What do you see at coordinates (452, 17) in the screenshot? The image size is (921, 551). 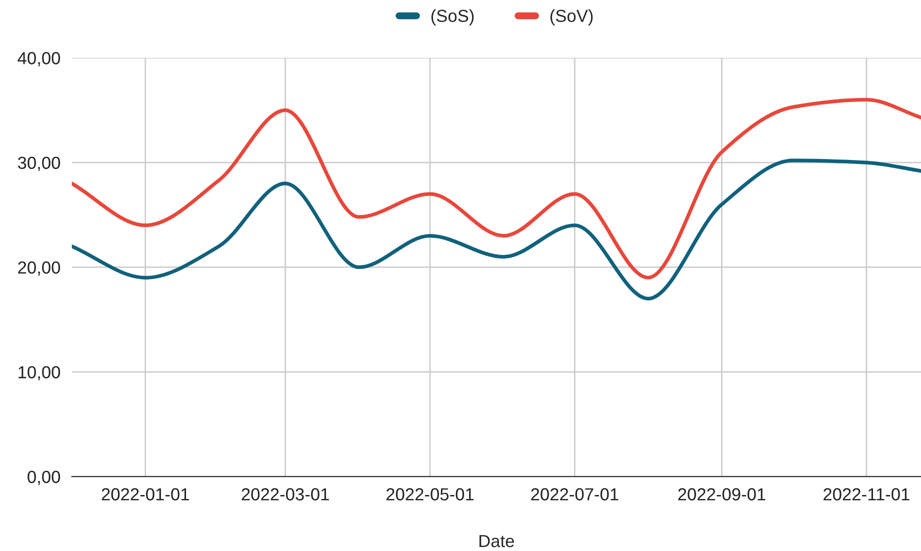 I see `legend-label: (SoS)` at bounding box center [452, 17].